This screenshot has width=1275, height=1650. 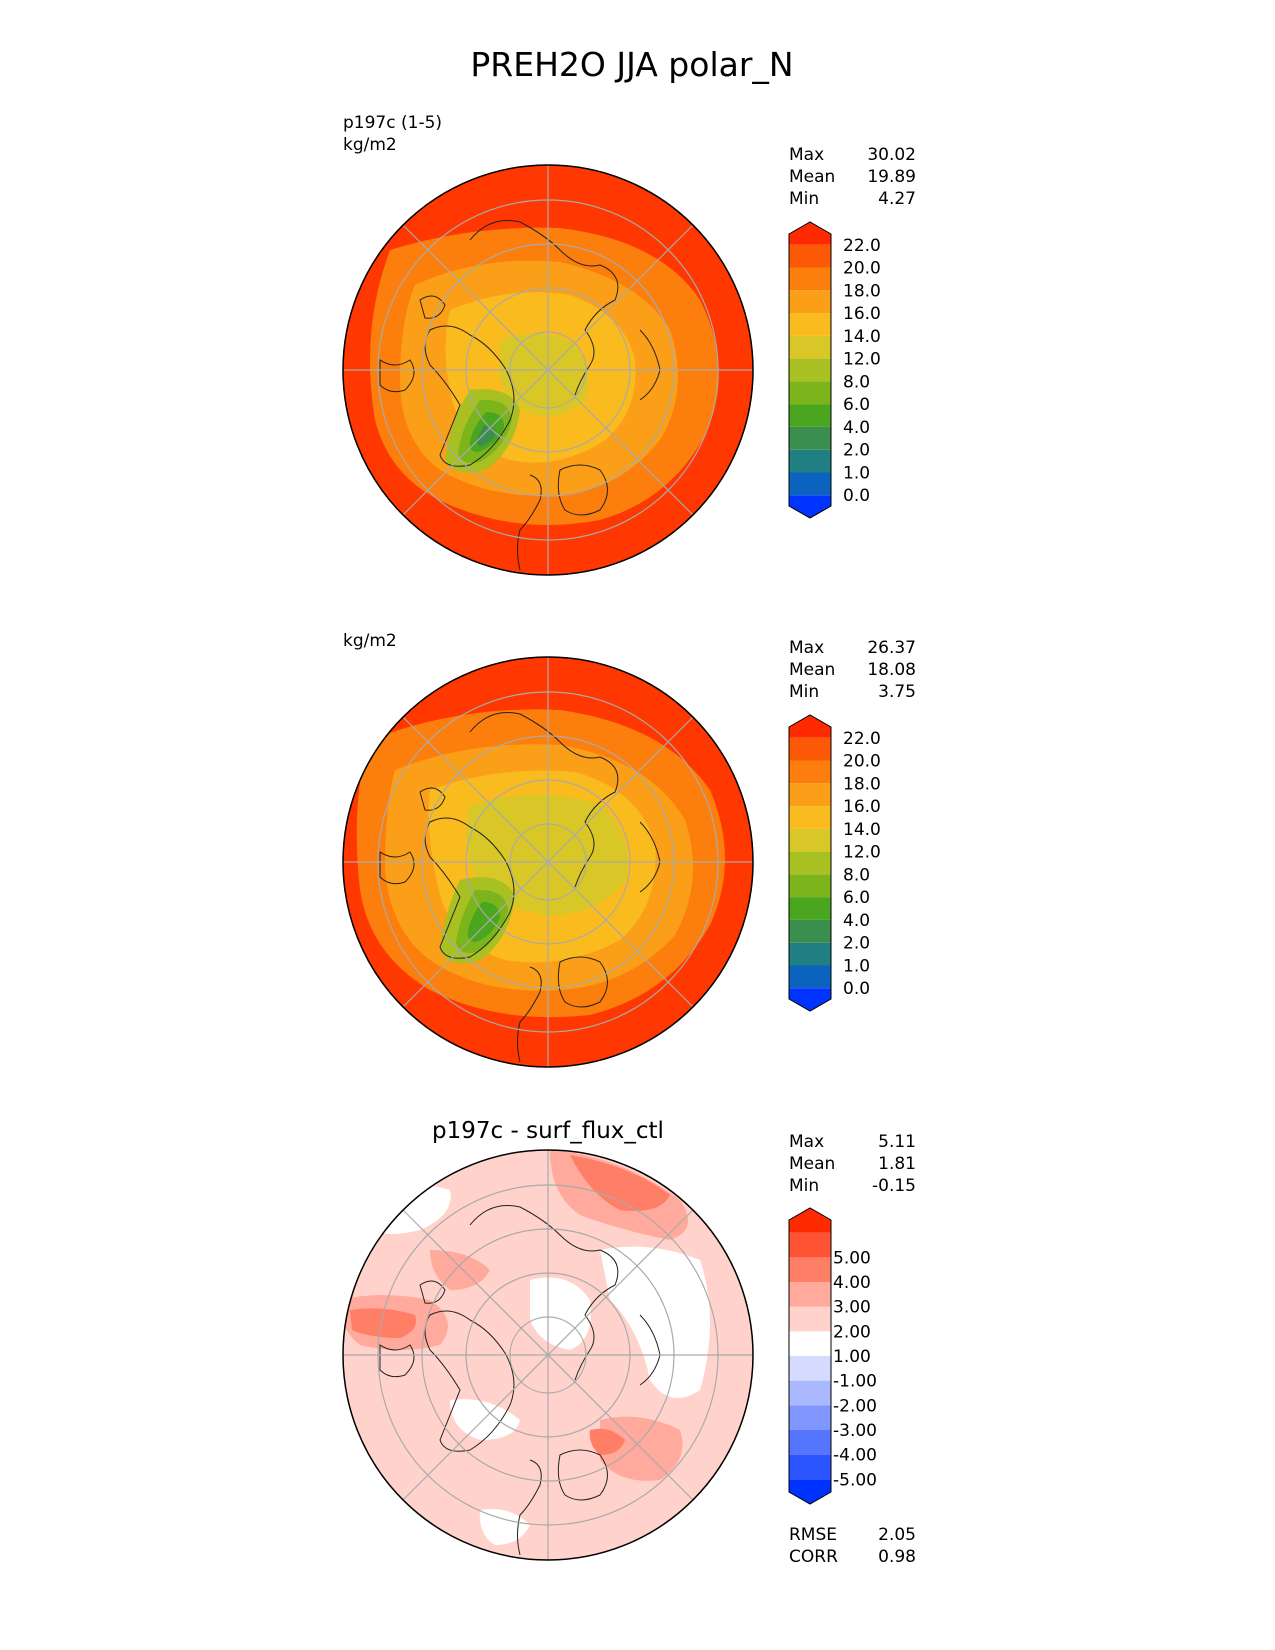 I want to click on stats-box: Max 30.02 Mean 19.89 Min 4.27, so click(x=852, y=177).